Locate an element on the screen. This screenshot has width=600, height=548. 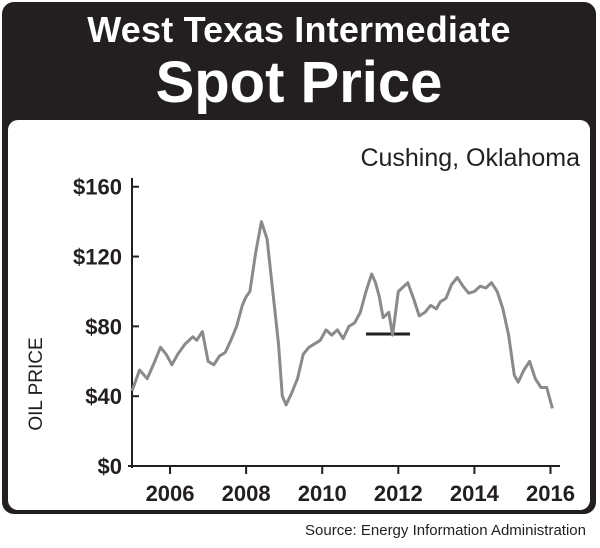
chart-title-line-1: West Texas Intermediate is located at coordinates (299, 29).